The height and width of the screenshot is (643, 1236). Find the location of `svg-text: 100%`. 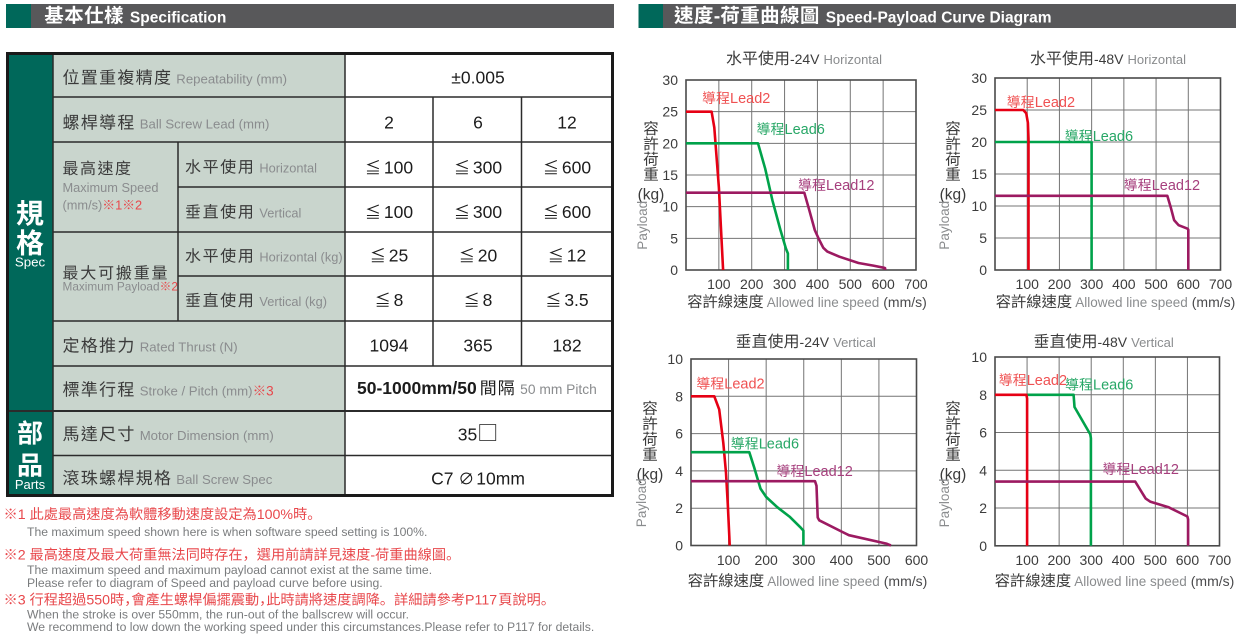

svg-text: 100% is located at coordinates (275, 515).